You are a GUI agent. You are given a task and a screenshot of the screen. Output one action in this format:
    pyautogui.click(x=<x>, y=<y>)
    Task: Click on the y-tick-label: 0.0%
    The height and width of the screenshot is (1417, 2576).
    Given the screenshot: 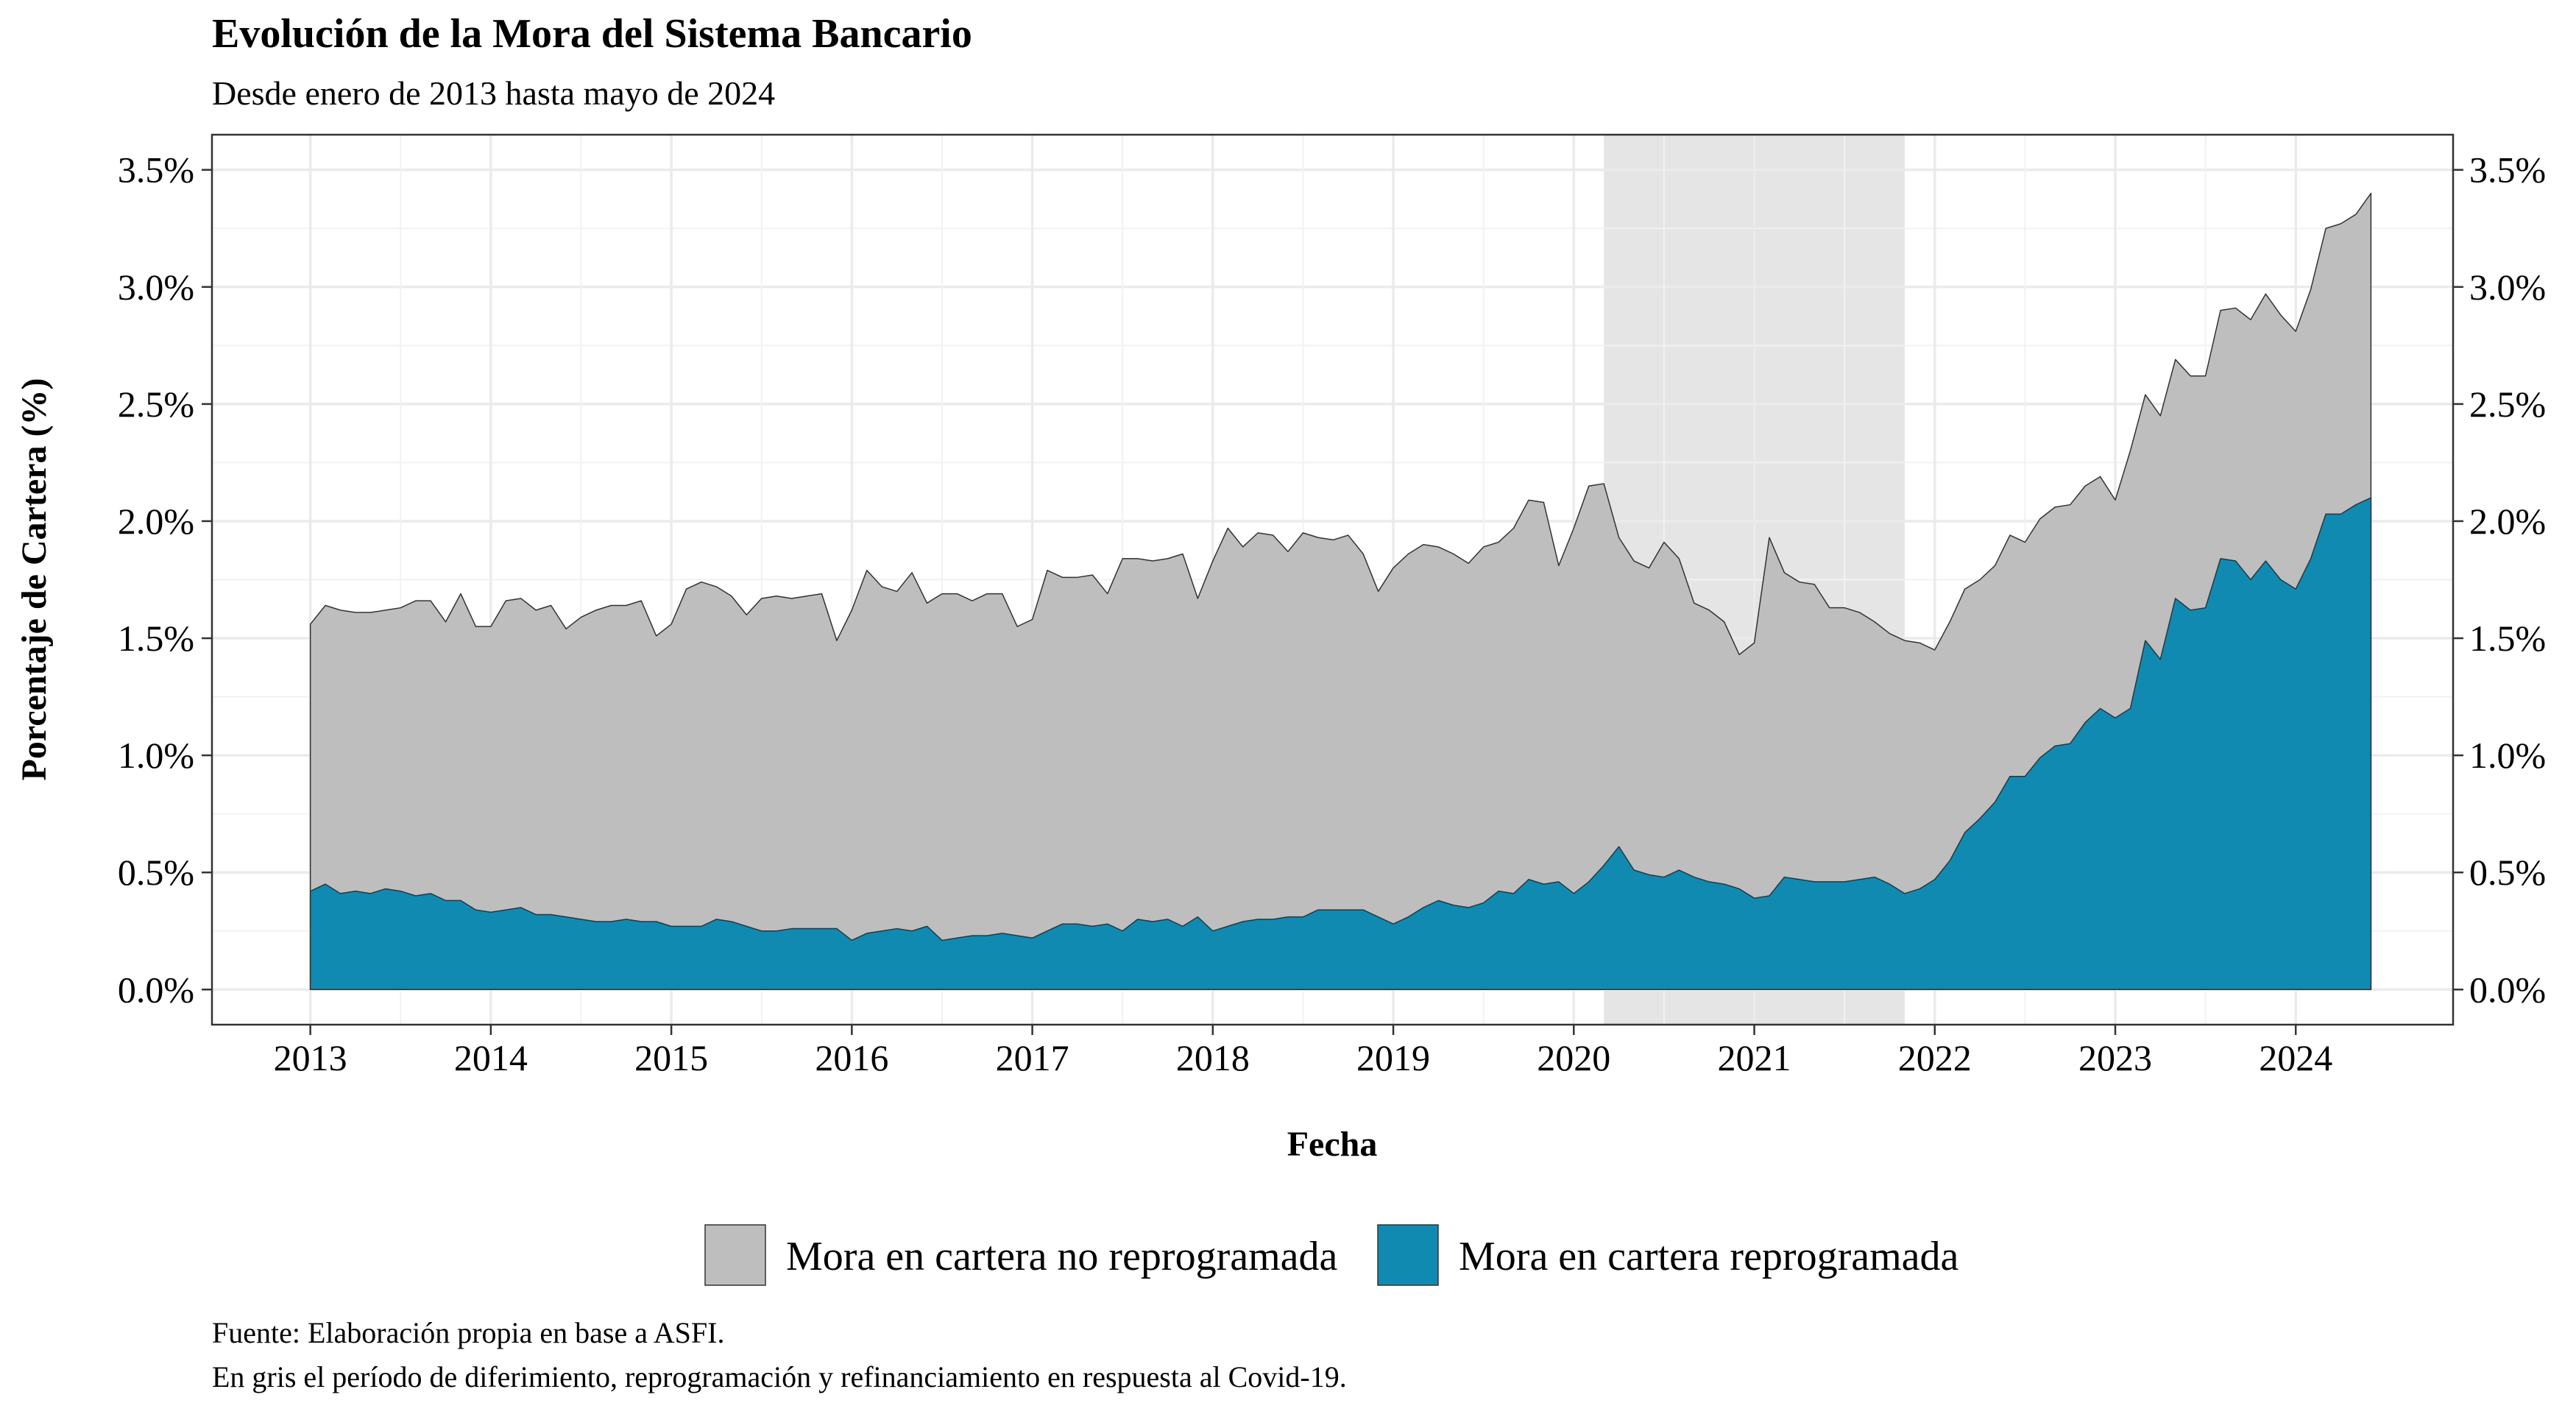 What is the action you would take?
    pyautogui.click(x=156, y=989)
    